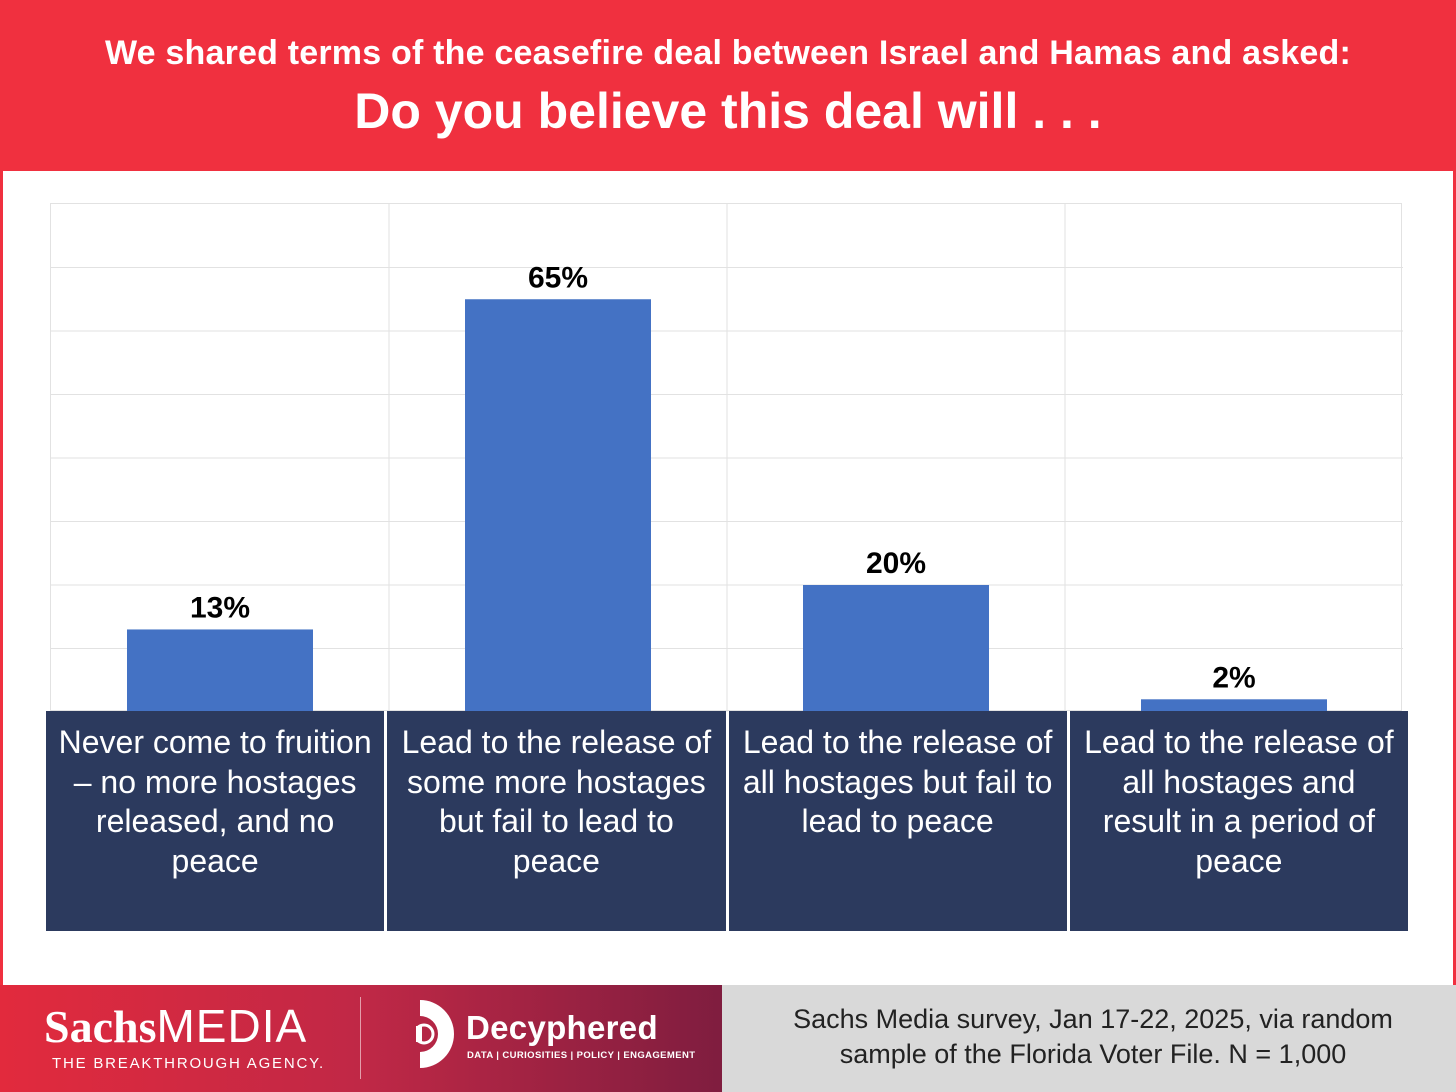  Describe the element at coordinates (896, 563) in the screenshot. I see `data-label-3: 20%` at that location.